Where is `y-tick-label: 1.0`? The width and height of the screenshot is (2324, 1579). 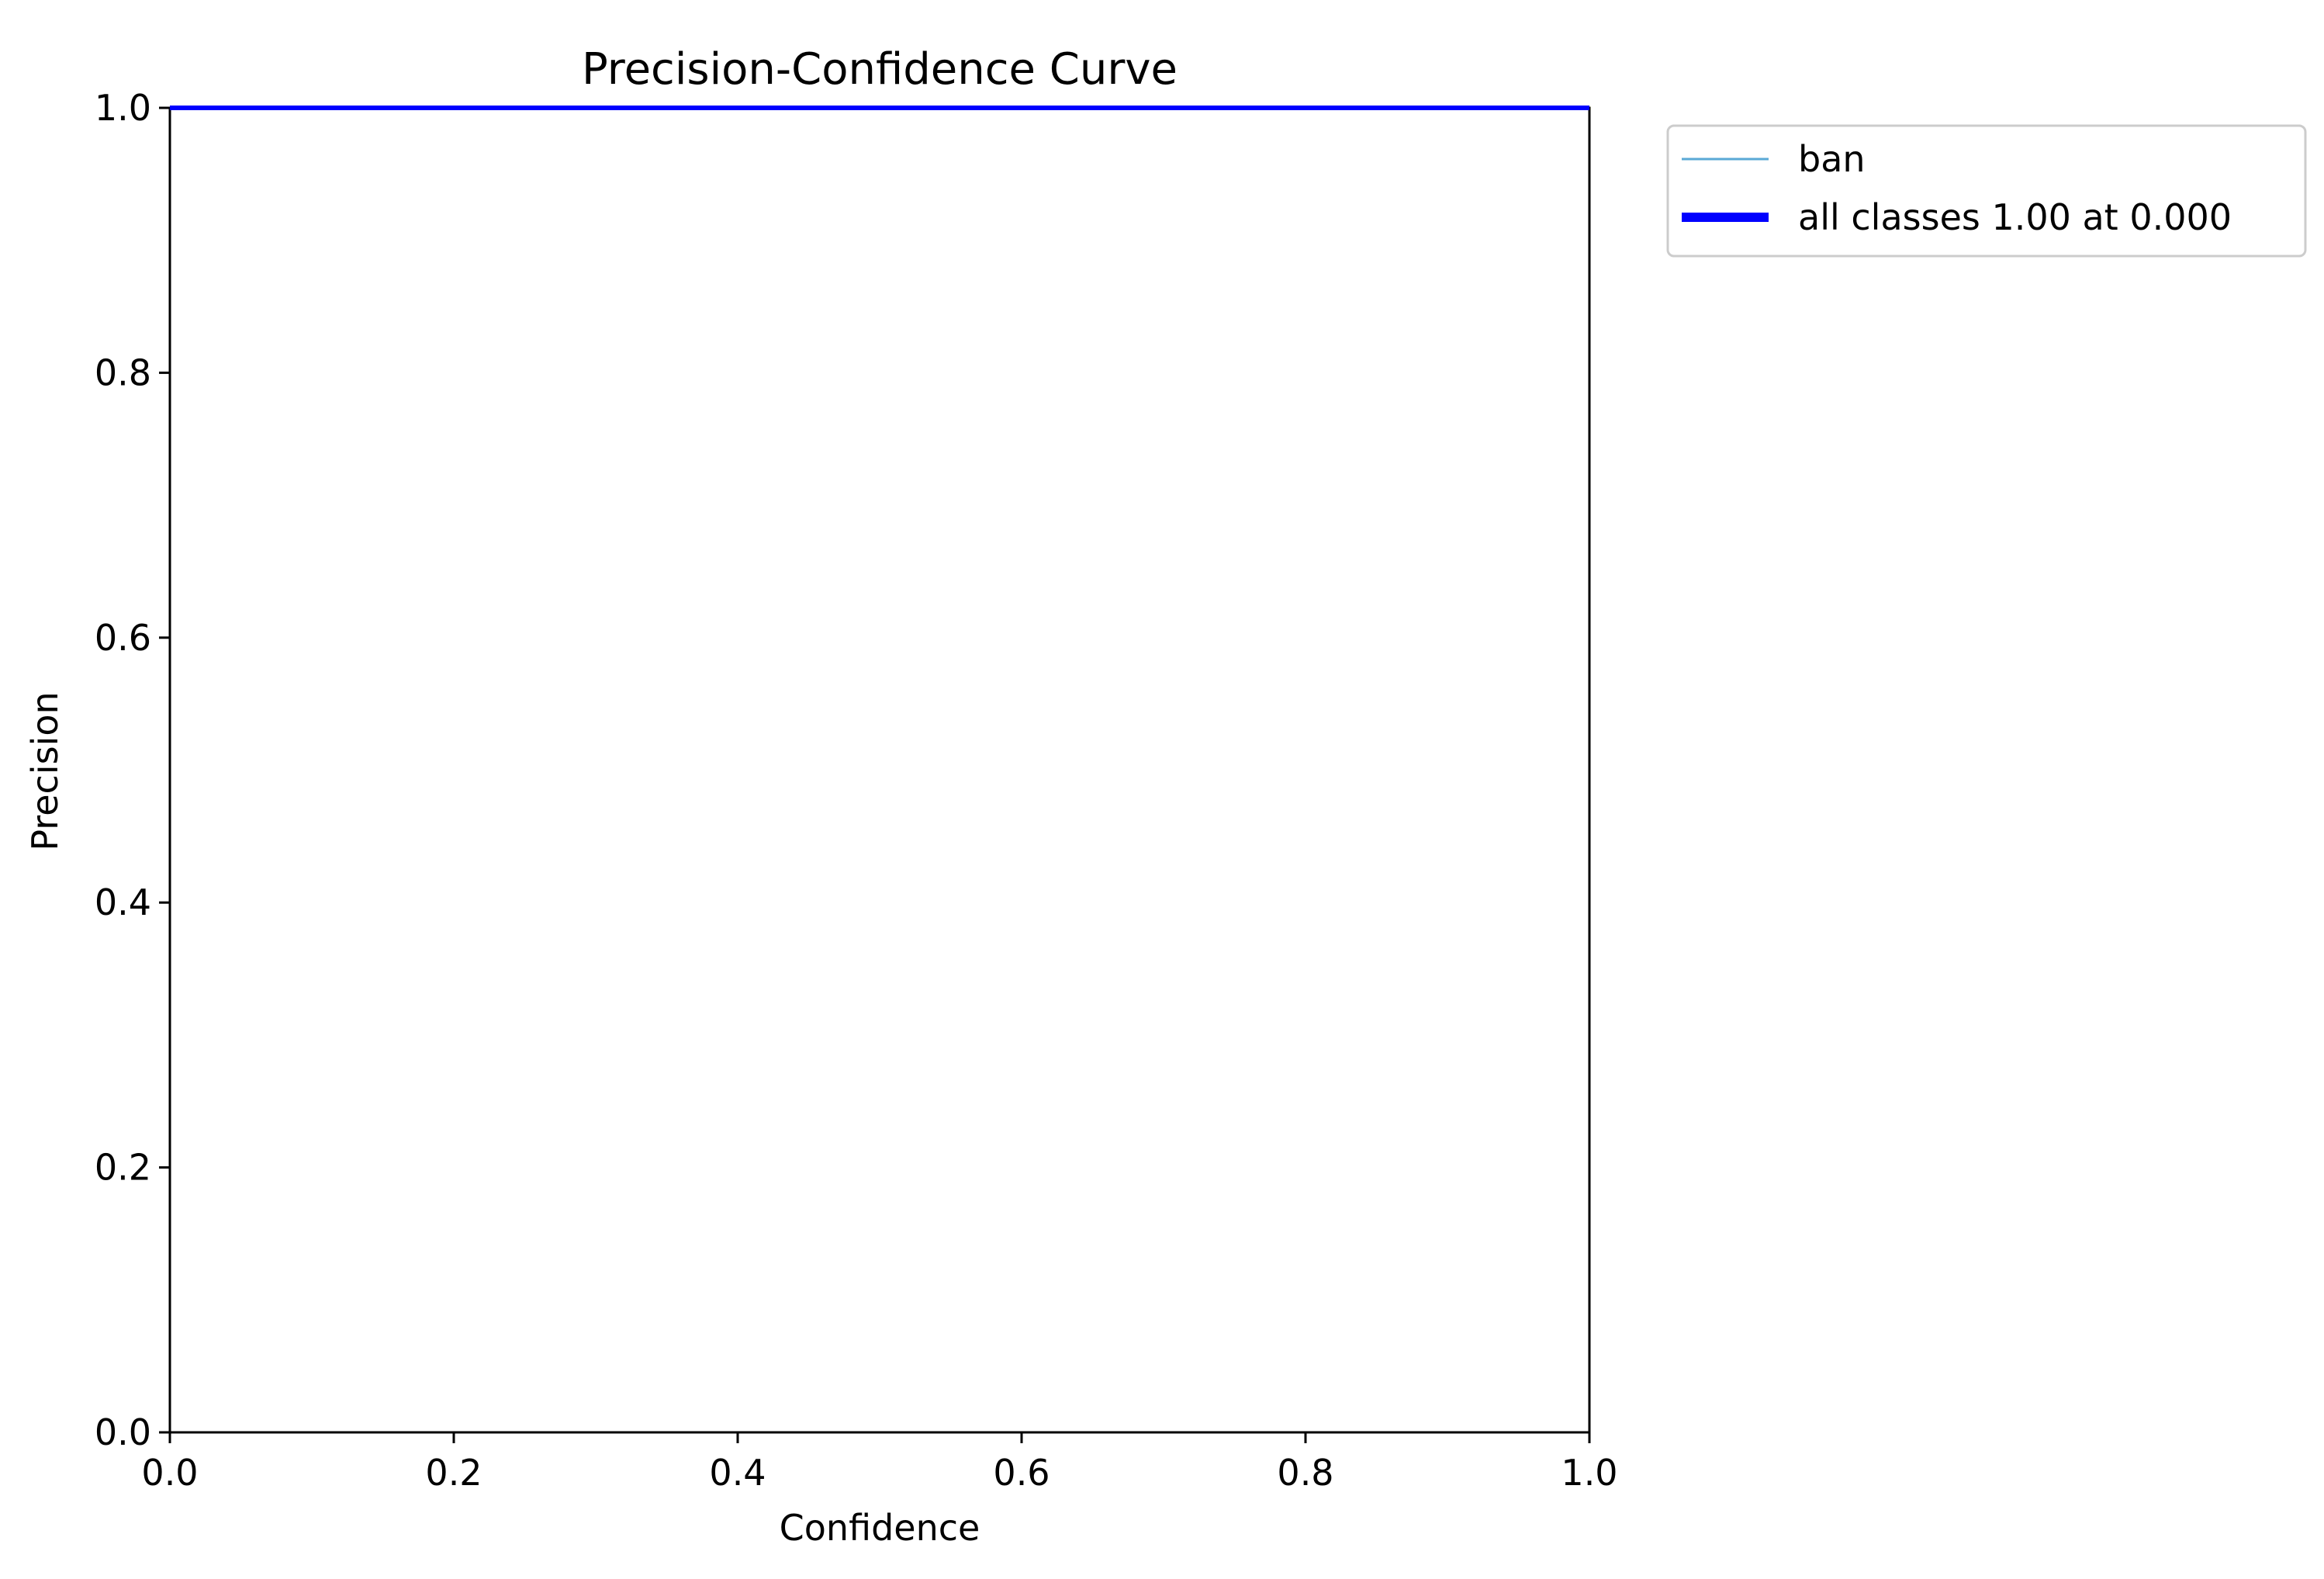
y-tick-label: 1.0 is located at coordinates (123, 108).